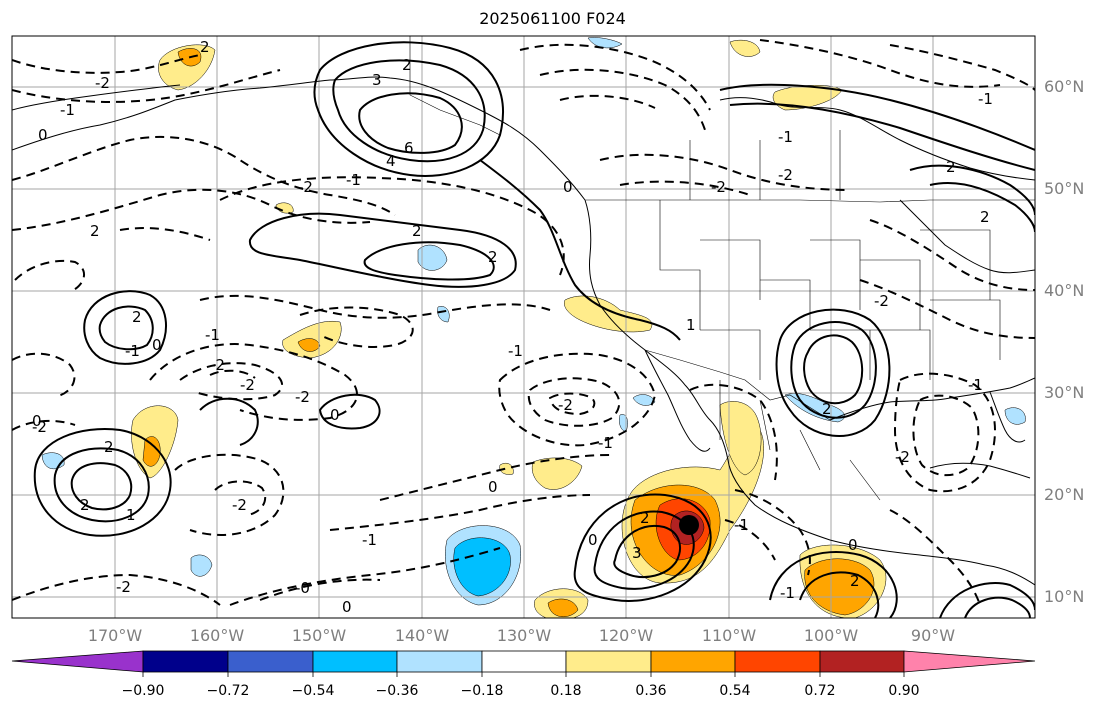 The image size is (1105, 712). I want to click on latitude-label: 10°N, so click(1064, 596).